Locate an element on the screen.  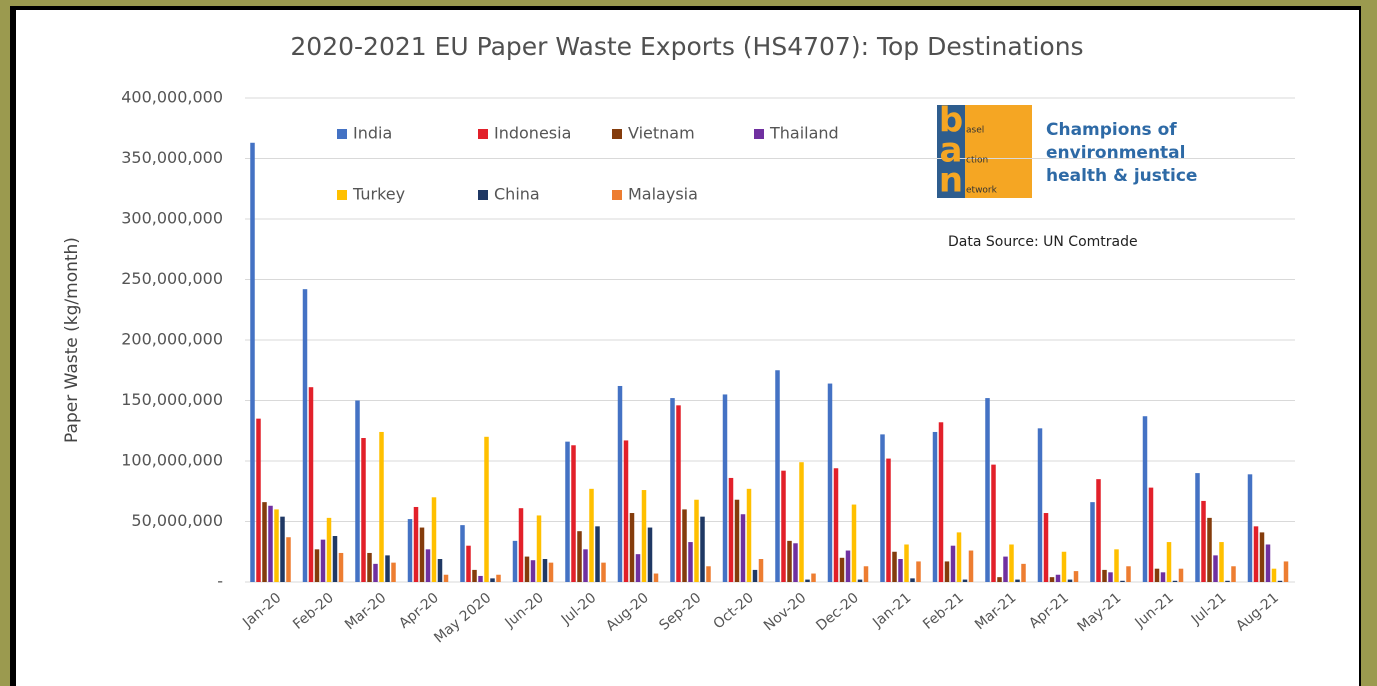
legend-label: Thailand is located at coordinates (804, 133).